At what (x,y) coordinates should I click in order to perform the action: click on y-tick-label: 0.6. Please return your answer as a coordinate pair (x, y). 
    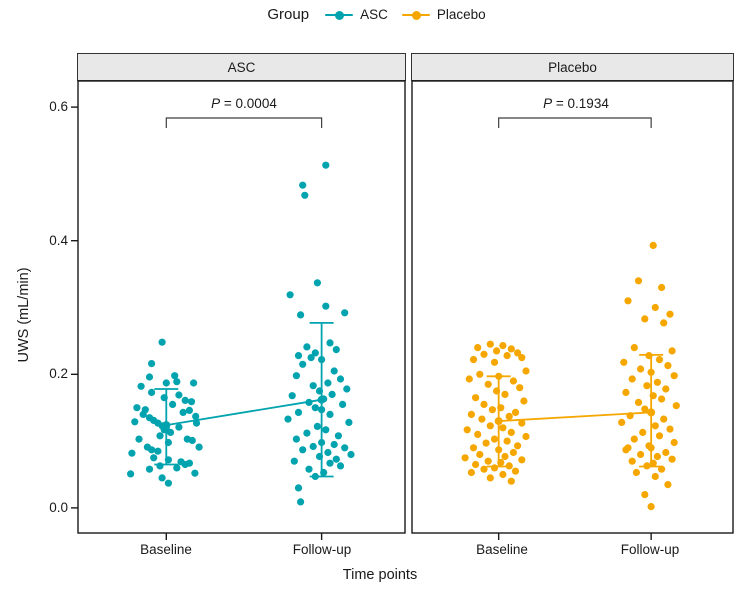
    Looking at the image, I should click on (58, 106).